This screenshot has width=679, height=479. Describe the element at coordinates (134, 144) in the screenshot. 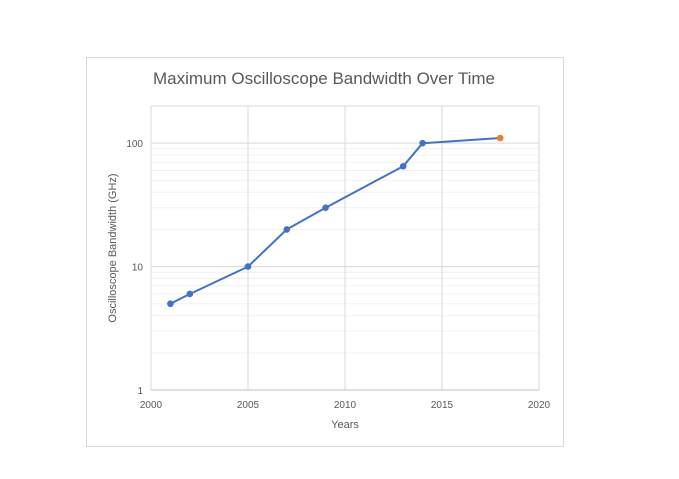

I see `y-tick-label: 100` at that location.